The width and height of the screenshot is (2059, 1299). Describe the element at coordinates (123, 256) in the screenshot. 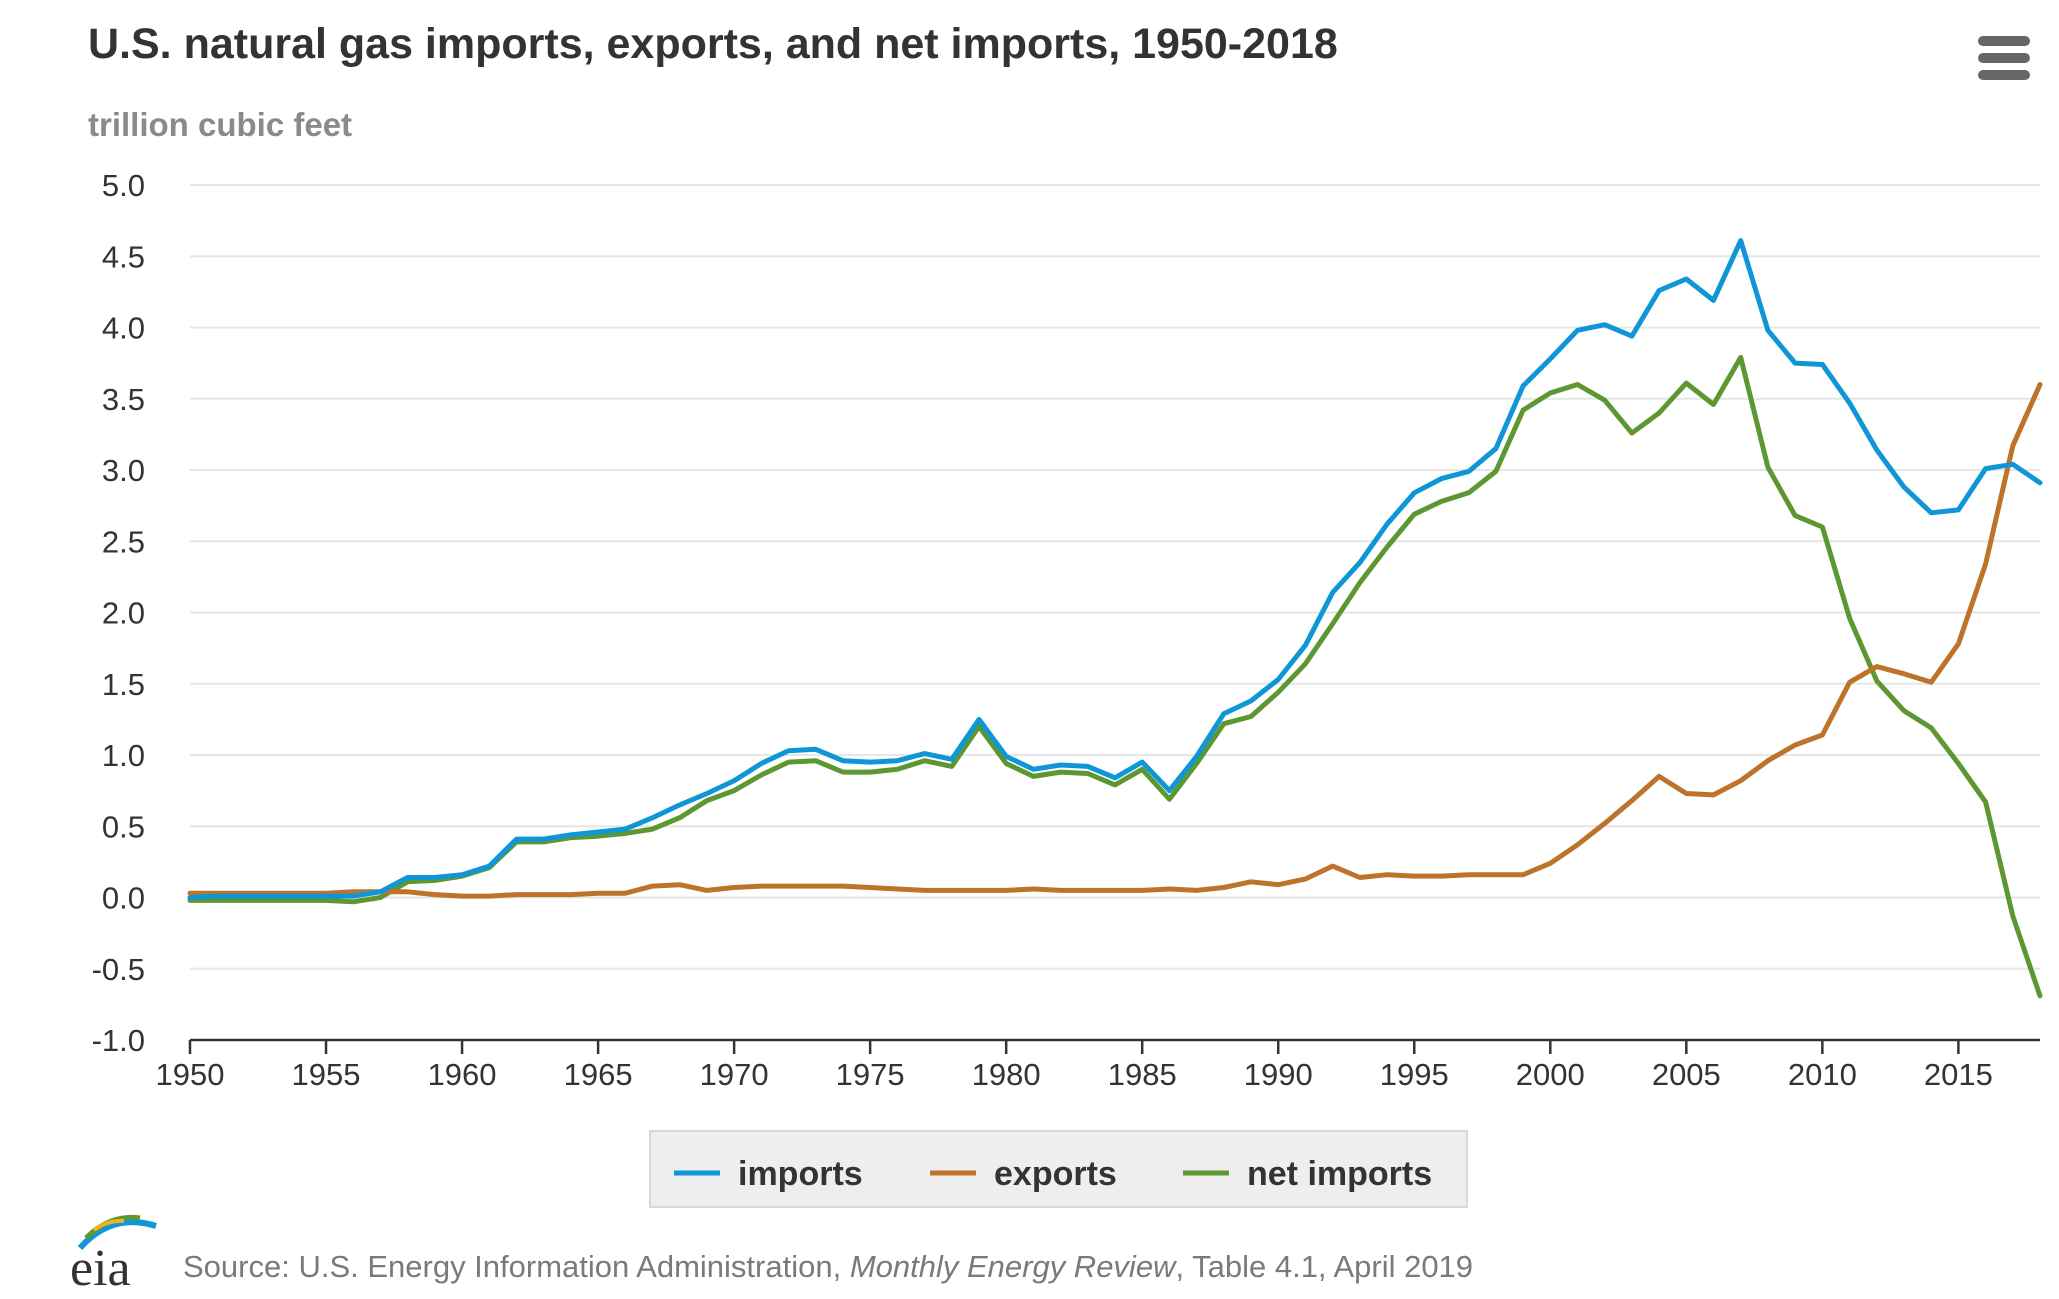

I see `y-tick-label: 4.5` at that location.